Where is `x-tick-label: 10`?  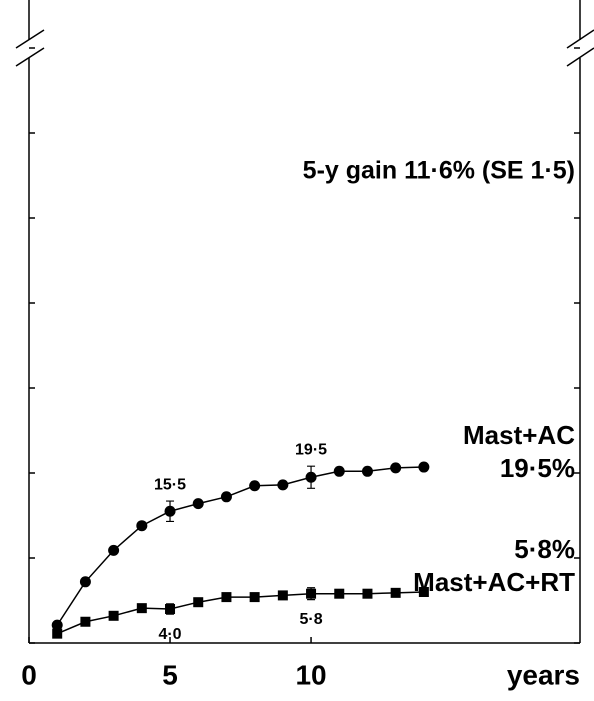 x-tick-label: 10 is located at coordinates (310, 674).